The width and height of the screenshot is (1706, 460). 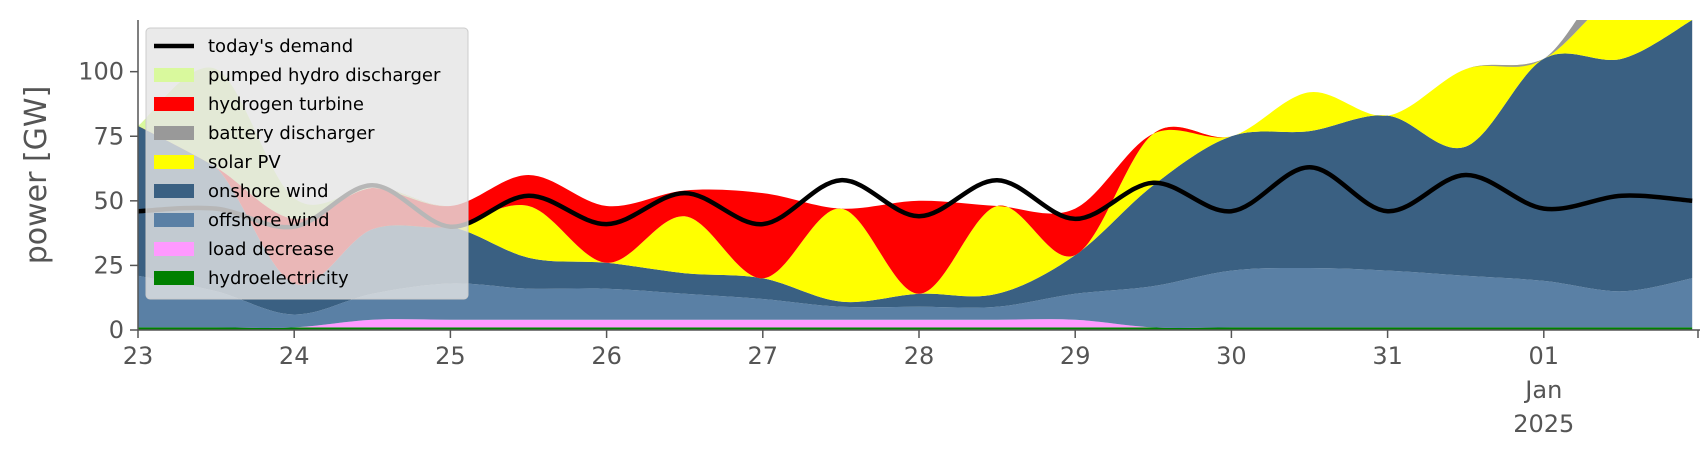 What do you see at coordinates (174, 278) in the screenshot?
I see `legend-swatch-hydroelectricity` at bounding box center [174, 278].